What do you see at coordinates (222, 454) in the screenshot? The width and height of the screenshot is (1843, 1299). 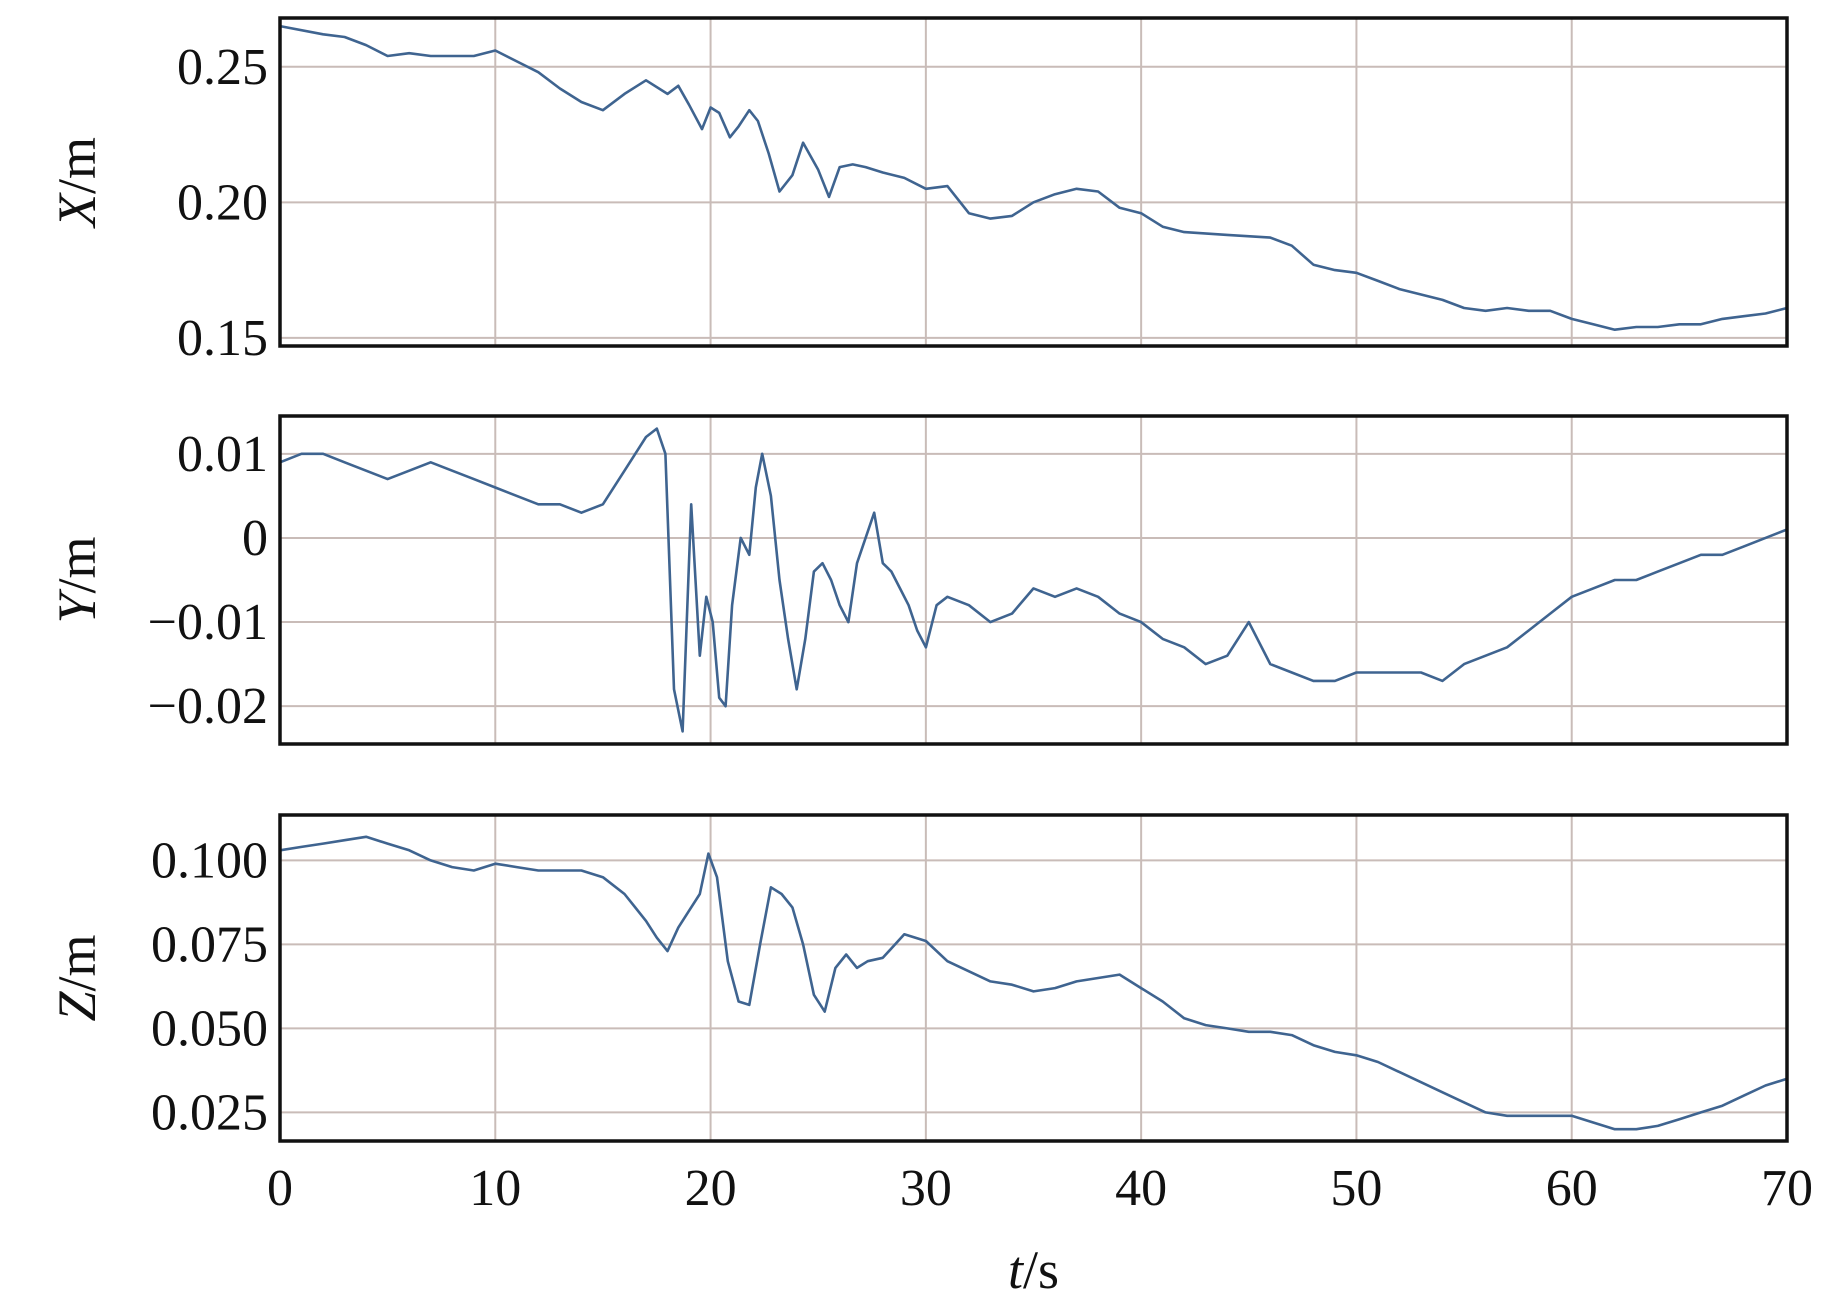 I see `y-tick-label: 0.01` at bounding box center [222, 454].